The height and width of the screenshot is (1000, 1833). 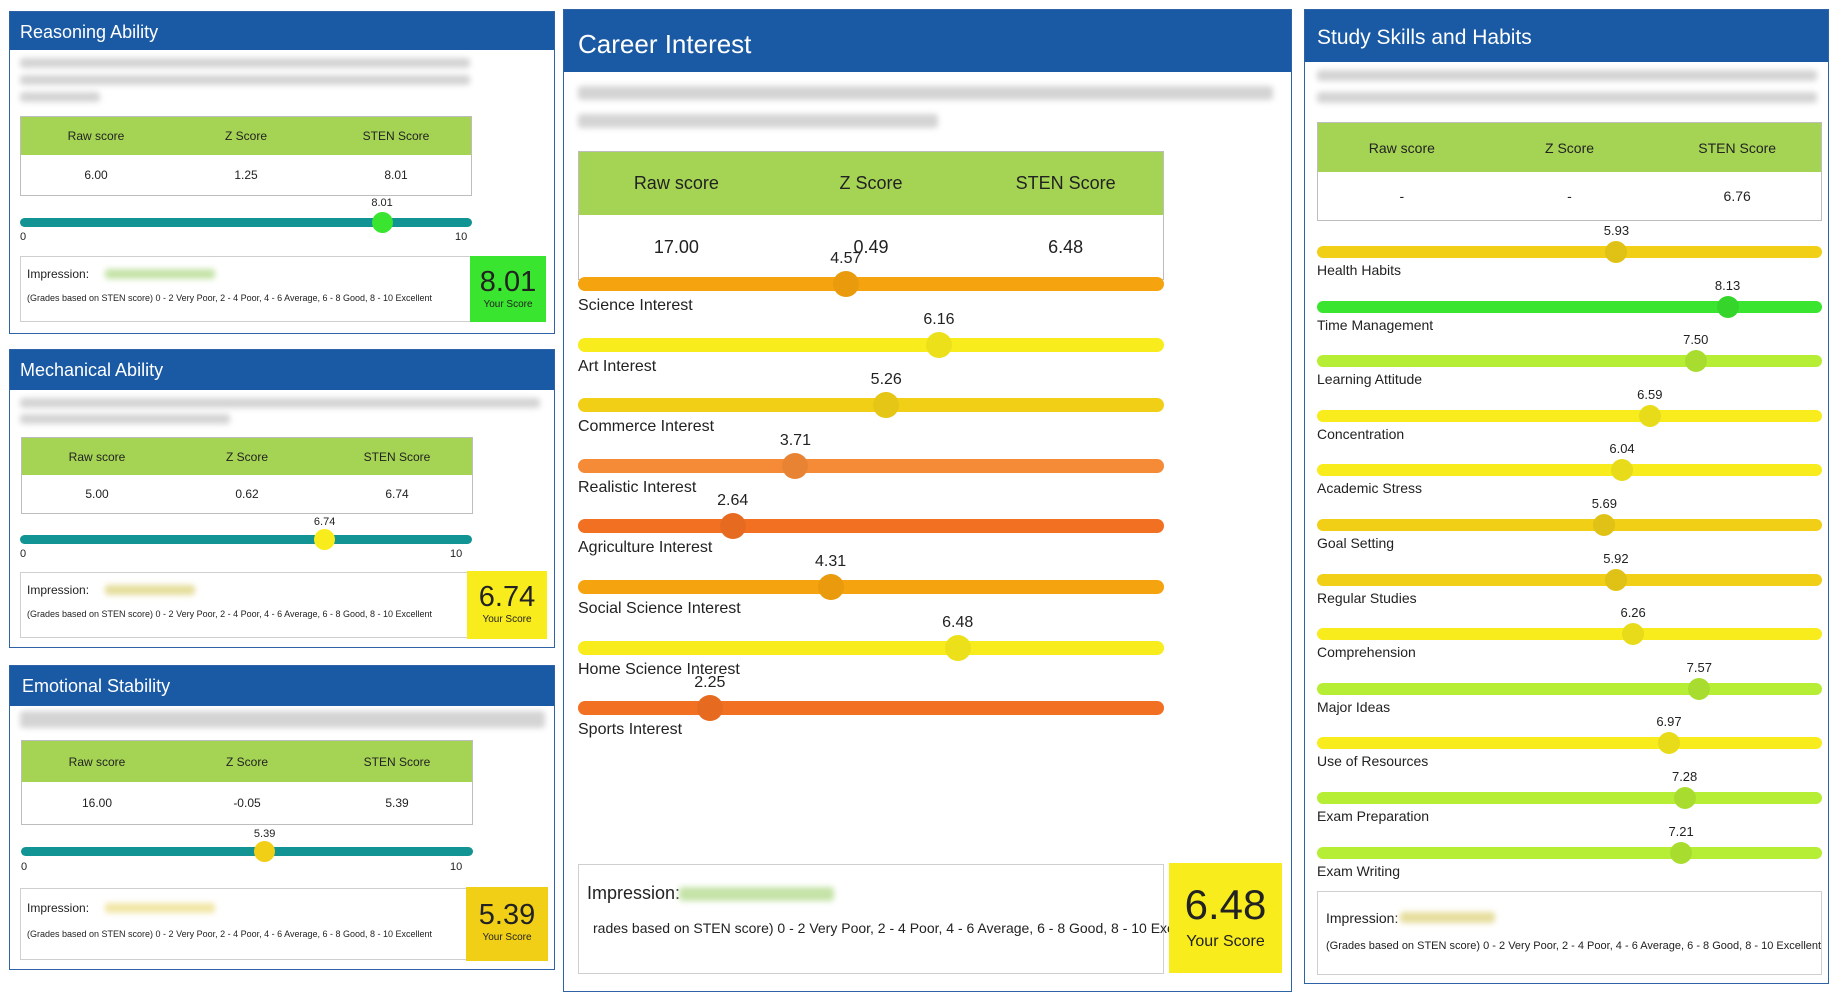 I want to click on score-slider-knob, so click(x=265, y=851).